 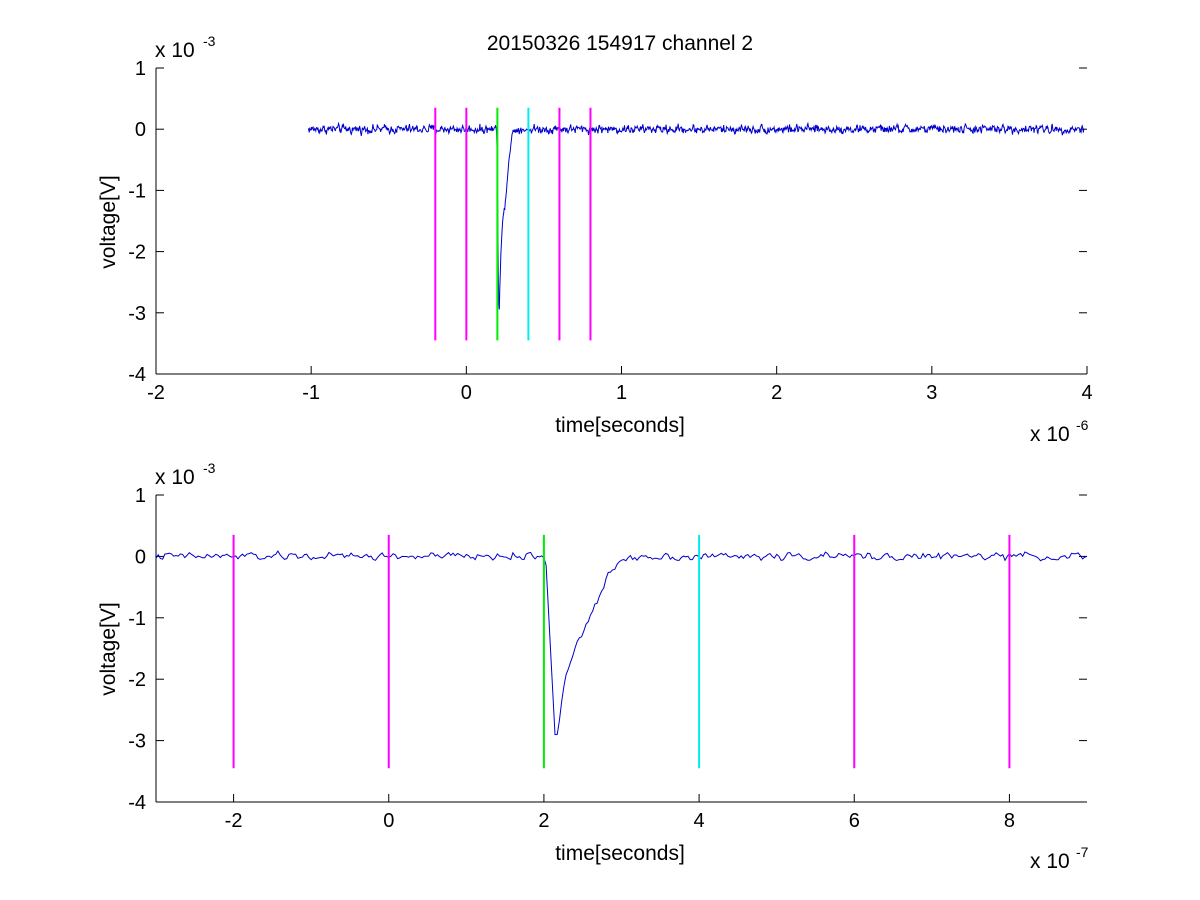 What do you see at coordinates (621, 393) in the screenshot?
I see `x-tick-label: 1` at bounding box center [621, 393].